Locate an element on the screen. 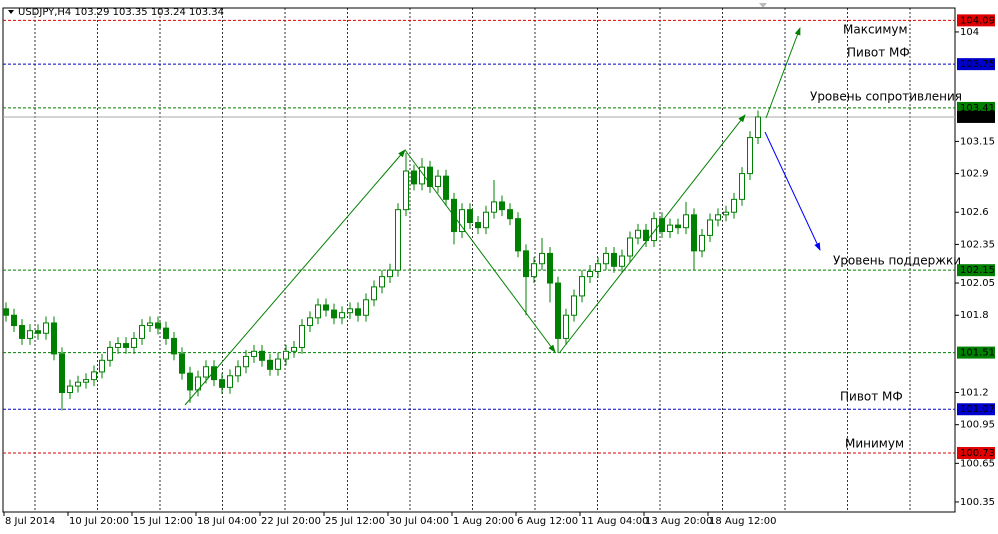 The image size is (998, 534). level-label: 103.75 is located at coordinates (977, 64).